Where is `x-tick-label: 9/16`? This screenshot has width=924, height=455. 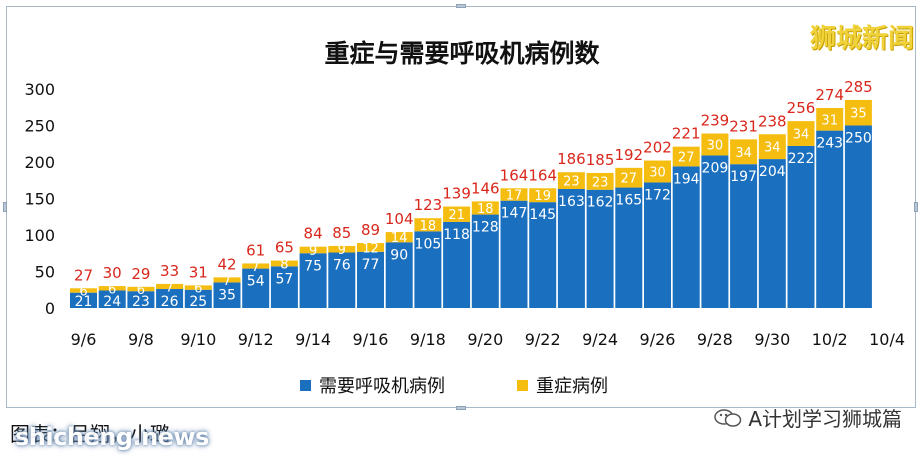 x-tick-label: 9/16 is located at coordinates (371, 339).